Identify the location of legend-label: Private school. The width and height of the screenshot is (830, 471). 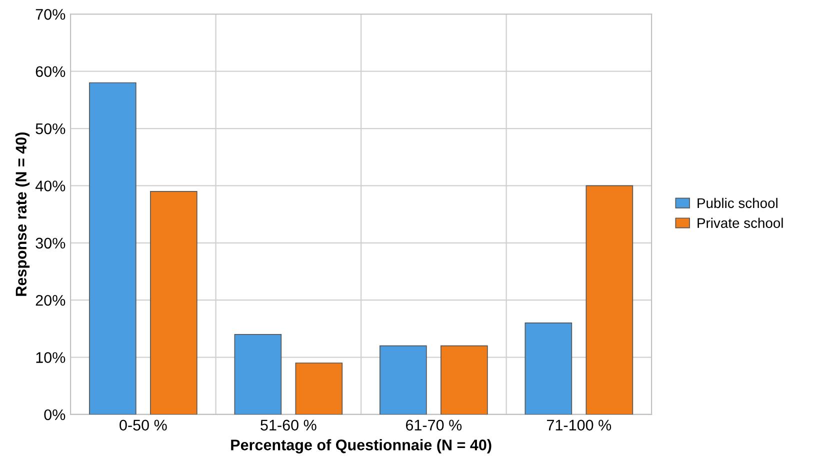
(740, 223).